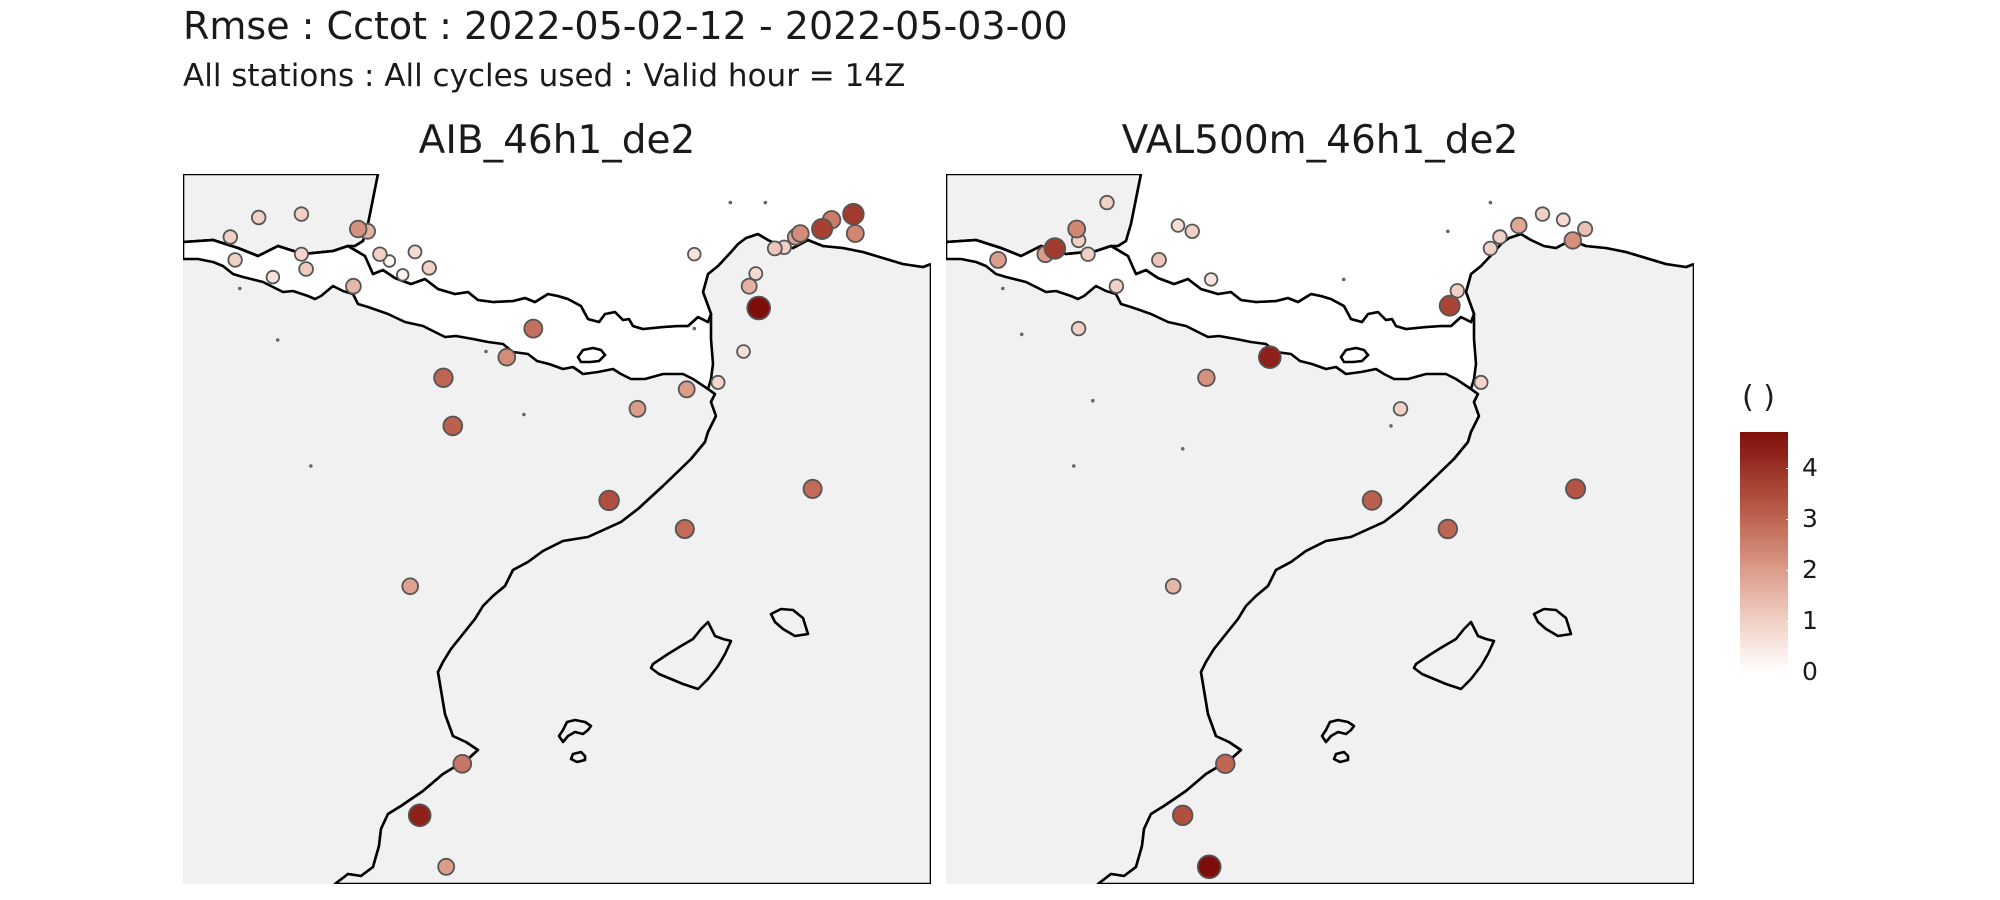 The width and height of the screenshot is (2000, 900). What do you see at coordinates (789, 622) in the screenshot?
I see `island-menorca` at bounding box center [789, 622].